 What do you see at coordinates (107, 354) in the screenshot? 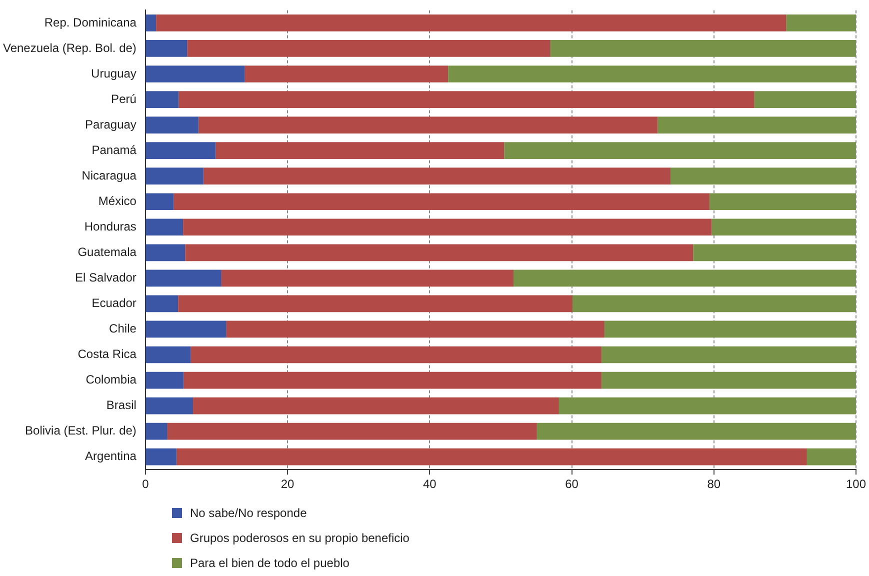
I see `y-tick-label: Costa Rica` at bounding box center [107, 354].